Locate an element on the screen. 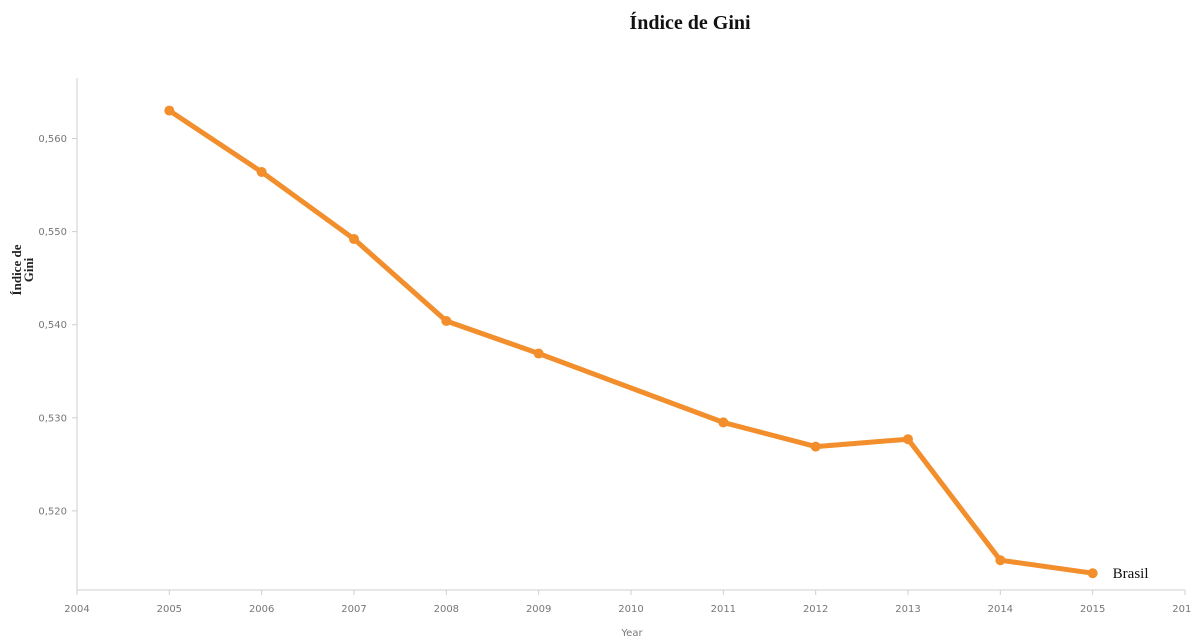 This screenshot has width=1192, height=641. series-label: Brasil is located at coordinates (1131, 574).